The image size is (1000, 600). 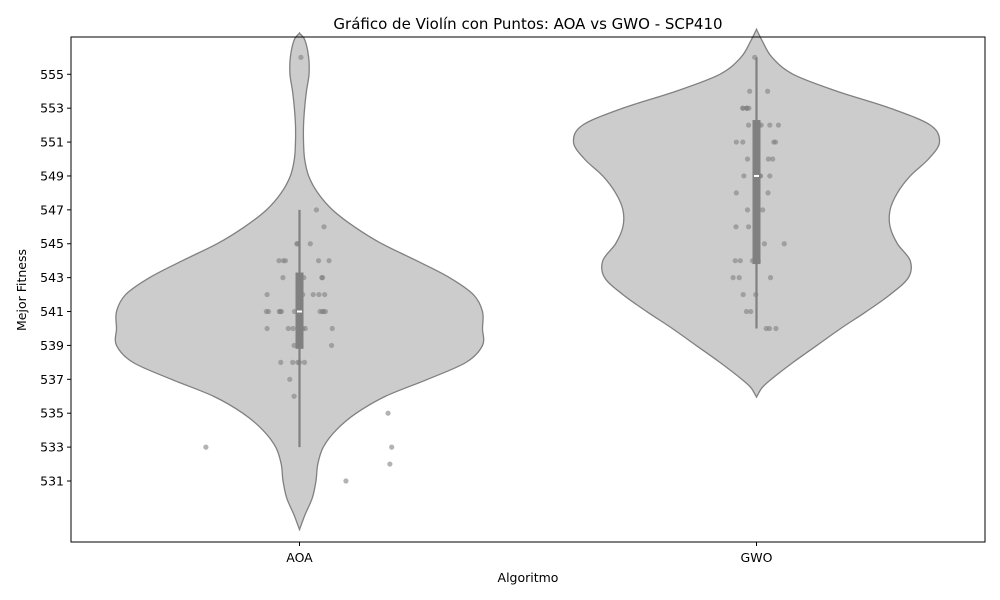 What do you see at coordinates (52, 413) in the screenshot?
I see `y-tick-label: 535` at bounding box center [52, 413].